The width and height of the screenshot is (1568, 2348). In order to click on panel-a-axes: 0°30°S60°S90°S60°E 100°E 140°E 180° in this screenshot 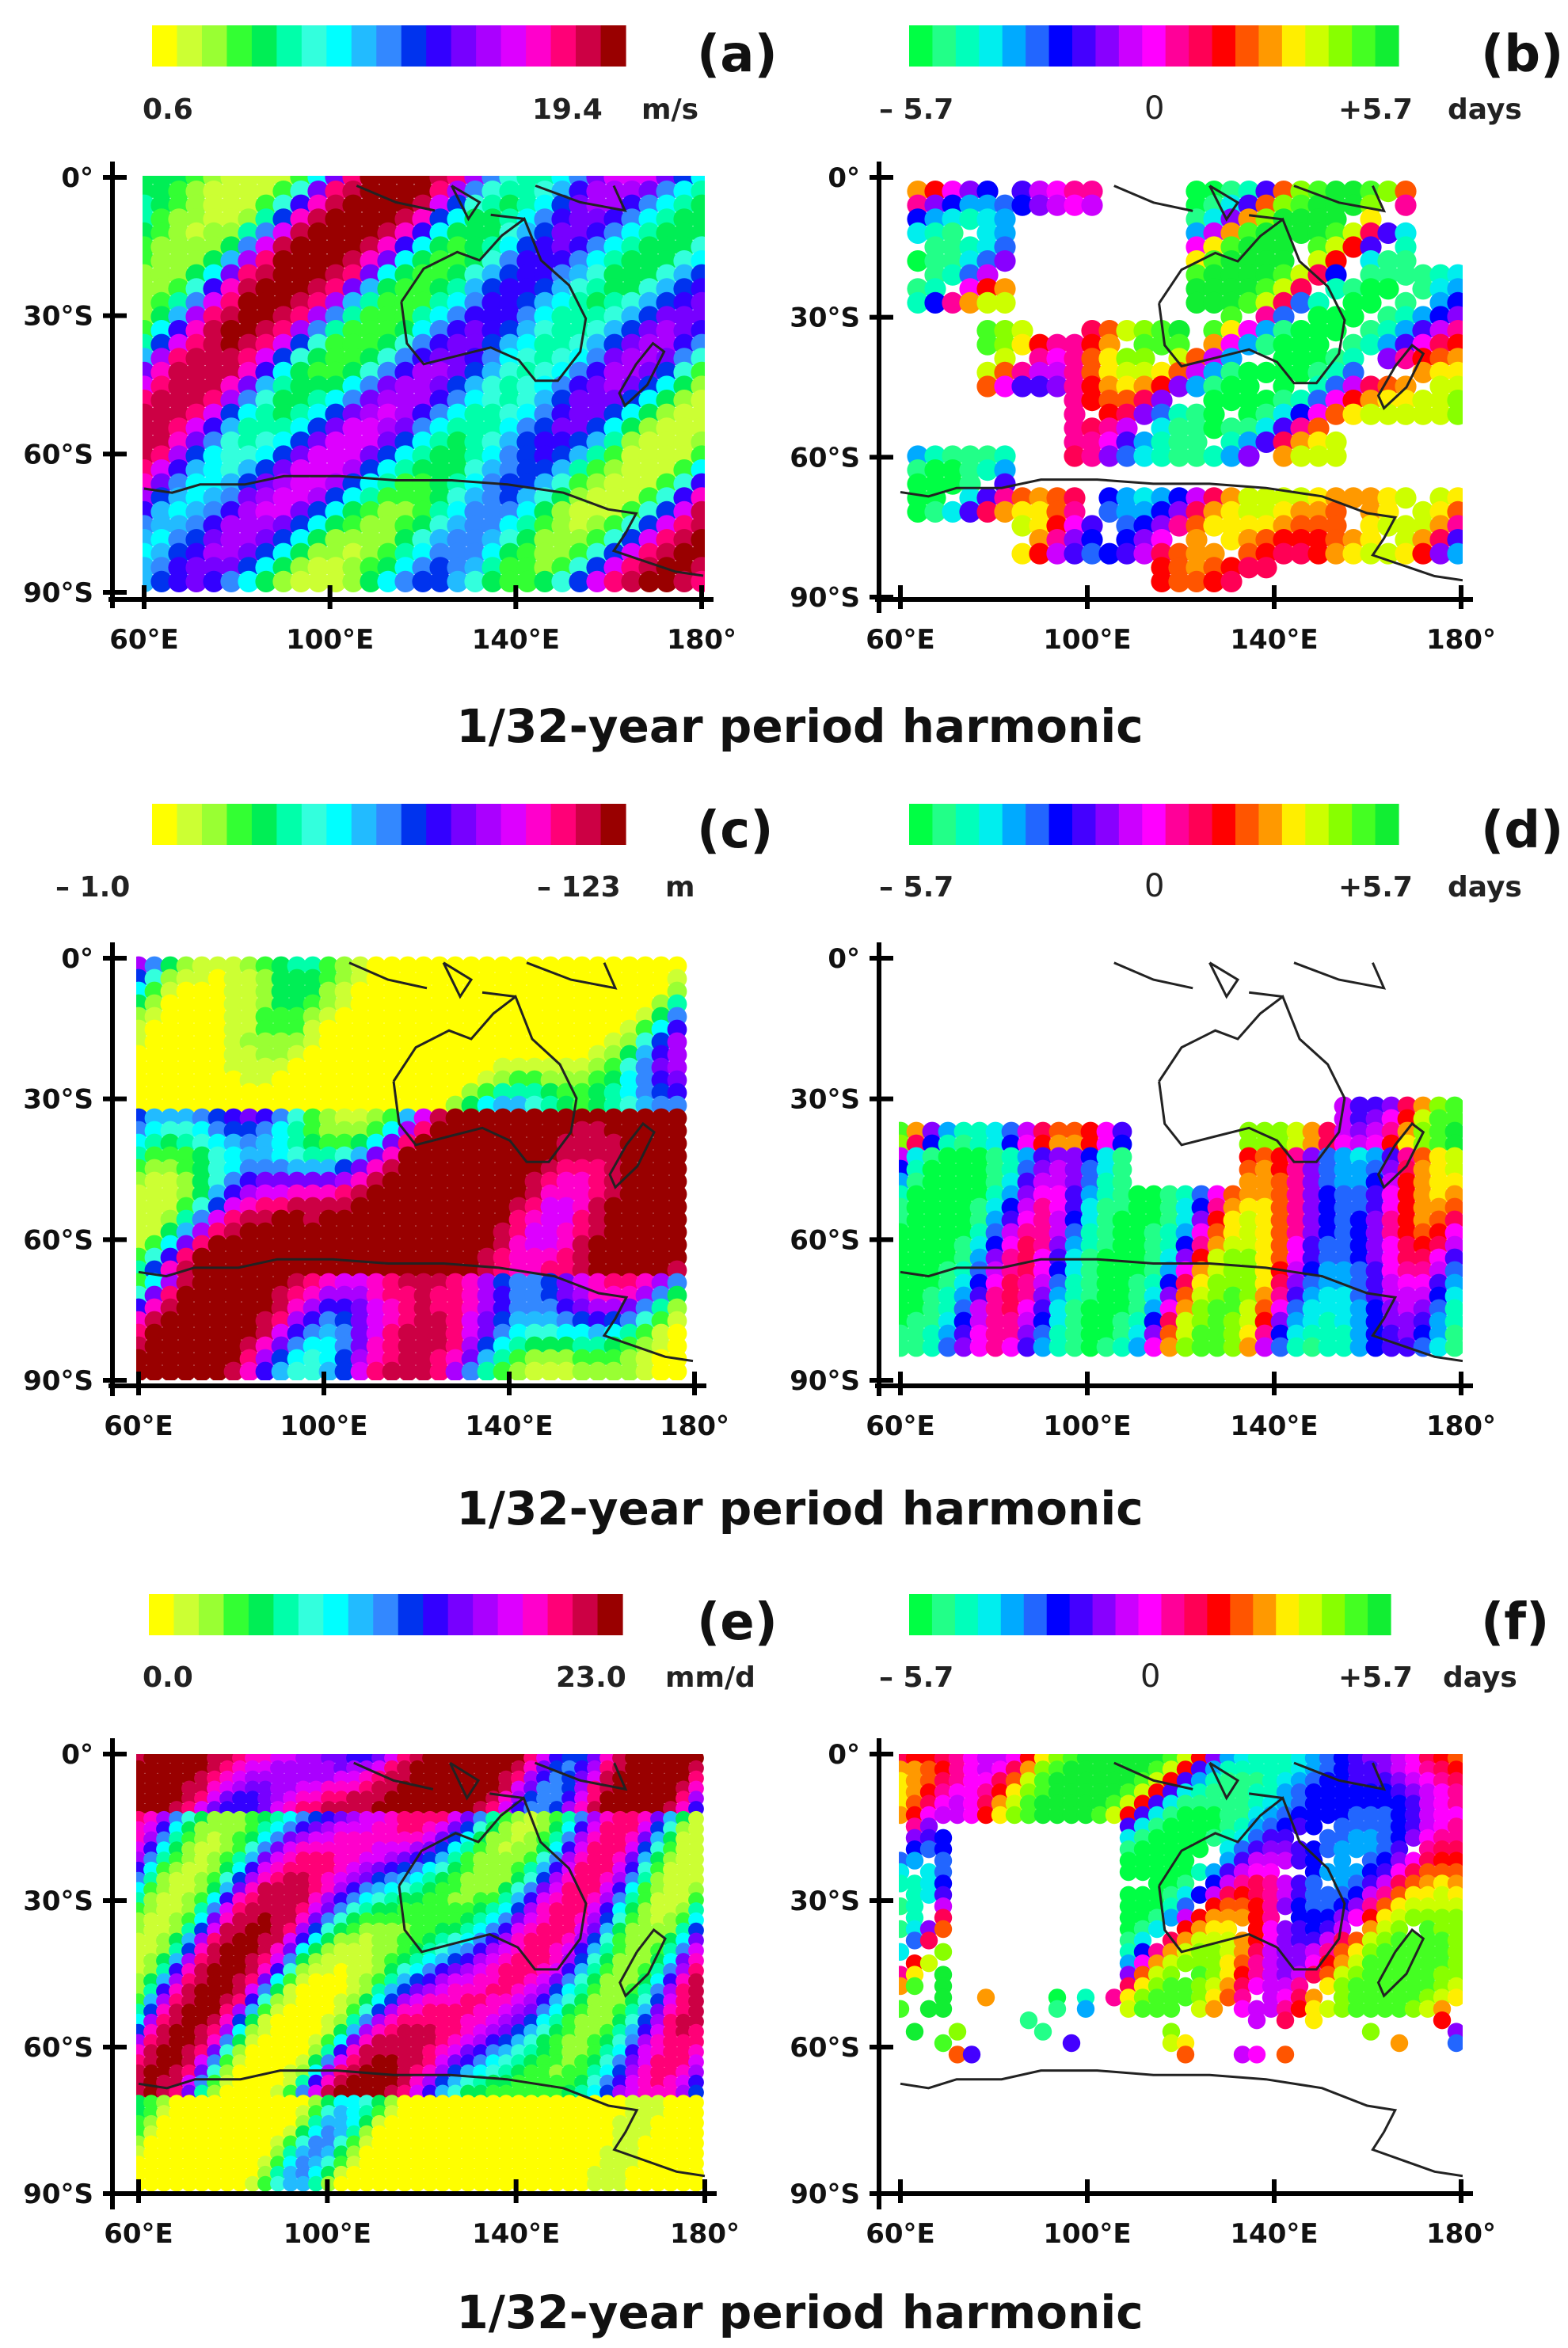, I will do `click(379, 409)`.